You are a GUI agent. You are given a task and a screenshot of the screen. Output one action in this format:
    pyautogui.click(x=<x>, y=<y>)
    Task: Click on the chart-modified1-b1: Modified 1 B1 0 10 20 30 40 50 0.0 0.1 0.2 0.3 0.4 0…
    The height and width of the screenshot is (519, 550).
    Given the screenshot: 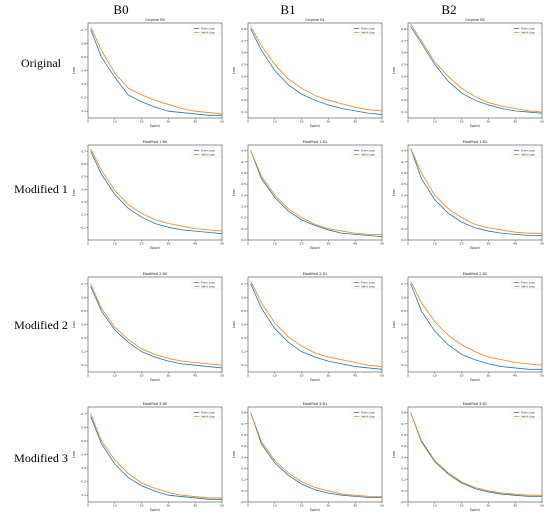 What is the action you would take?
    pyautogui.click(x=308, y=195)
    